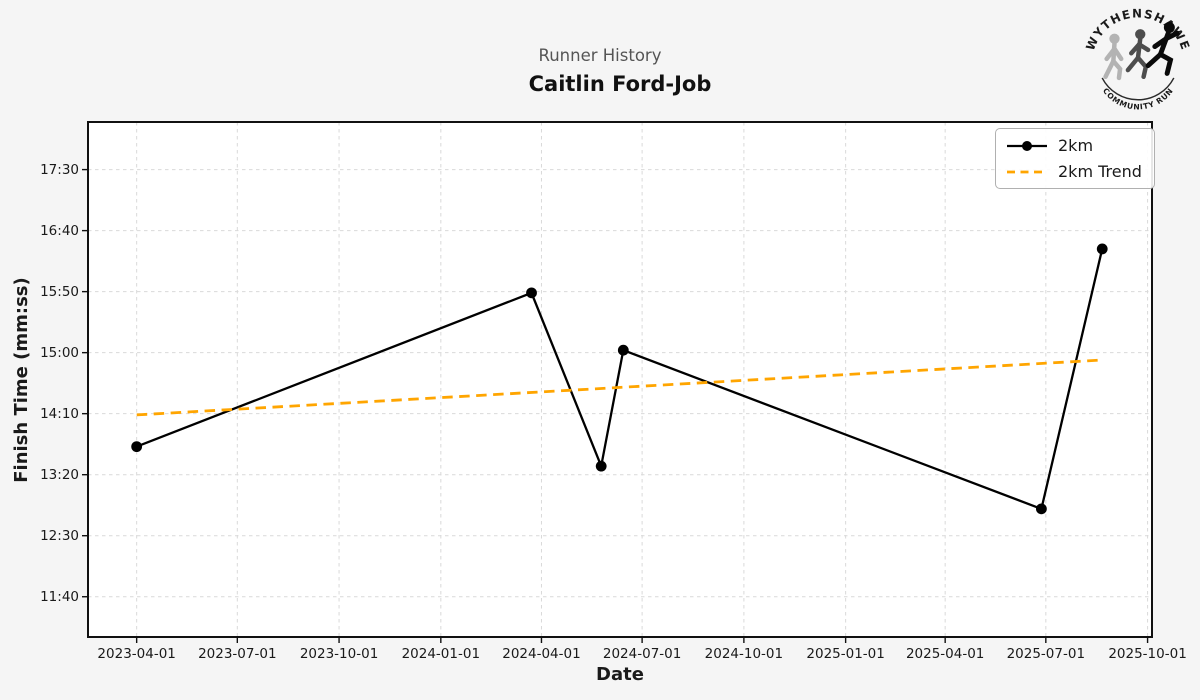 The width and height of the screenshot is (1200, 700). Describe the element at coordinates (441, 654) in the screenshot. I see `x-tick-label: 2024-01-01` at that location.